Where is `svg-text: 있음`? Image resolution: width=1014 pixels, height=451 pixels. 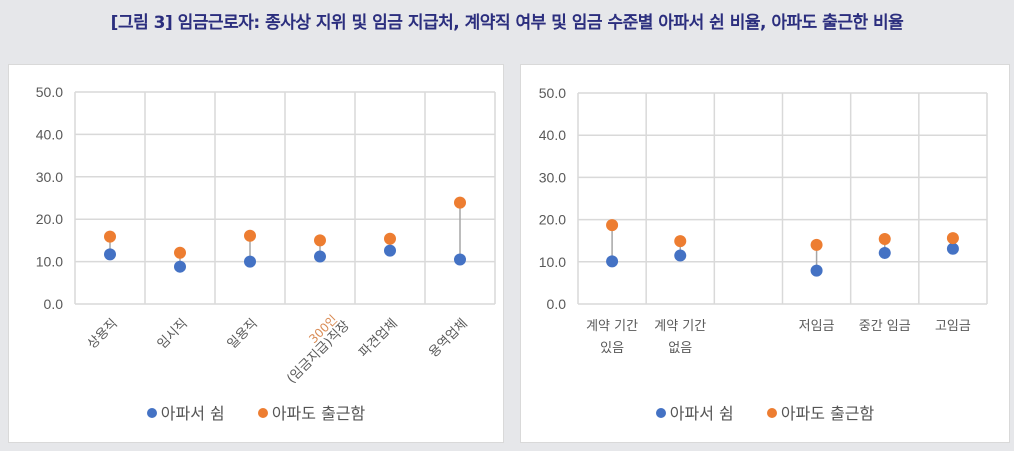
svg-text: 있음 is located at coordinates (612, 348).